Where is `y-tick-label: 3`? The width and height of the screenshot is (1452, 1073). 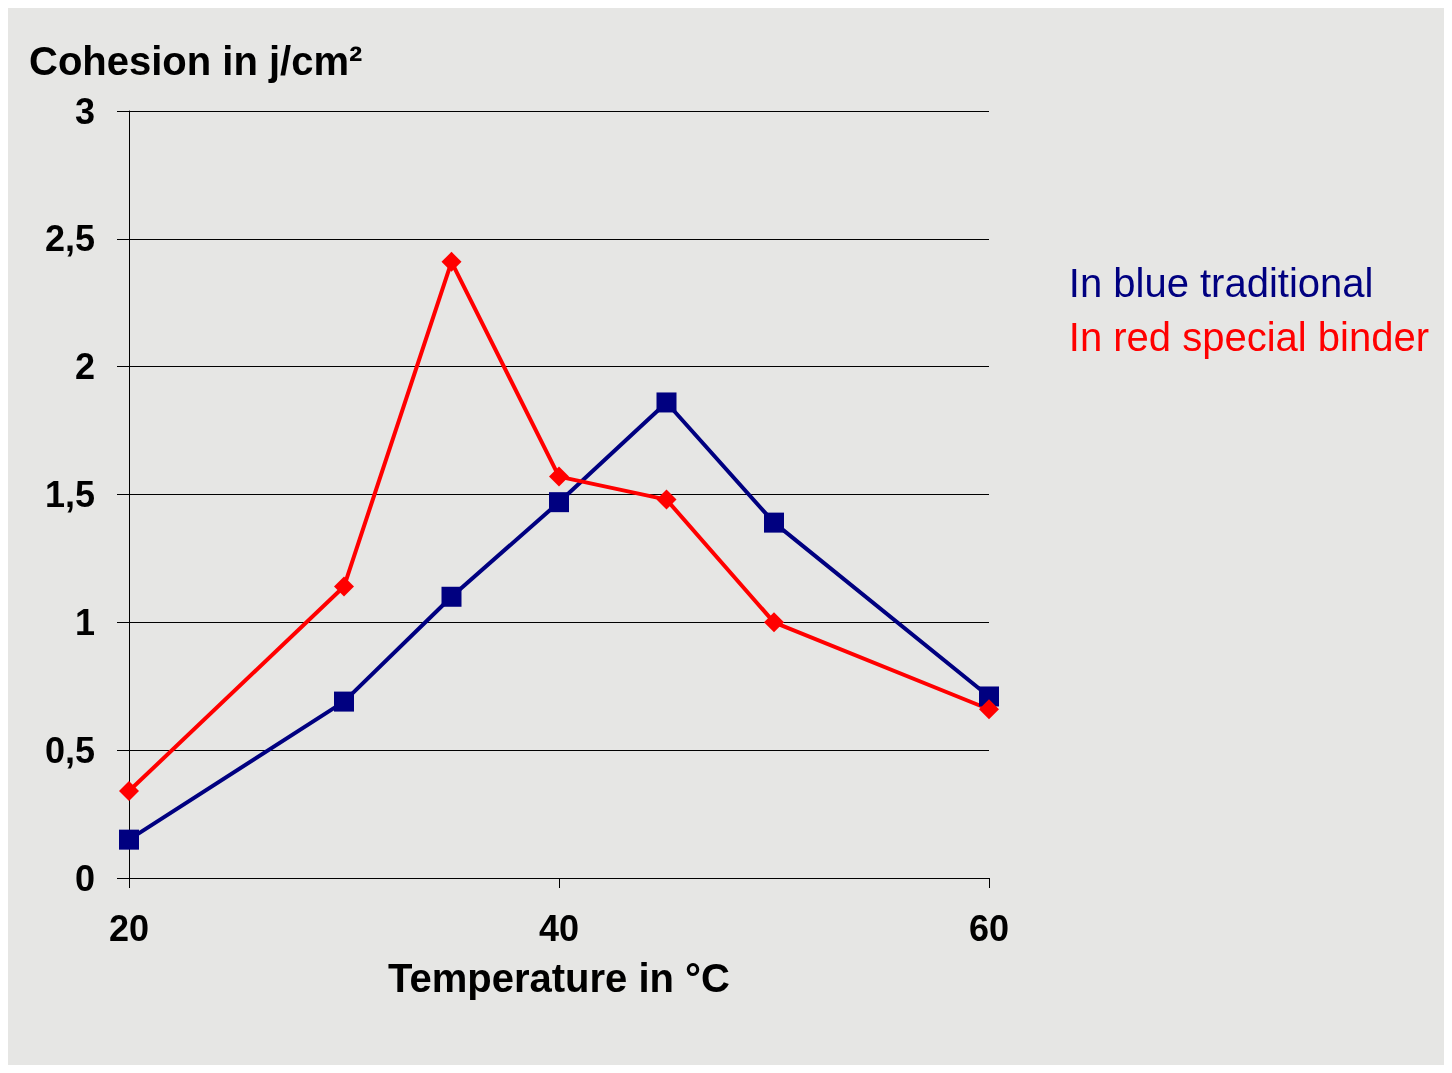
y-tick-label: 3 is located at coordinates (84, 111).